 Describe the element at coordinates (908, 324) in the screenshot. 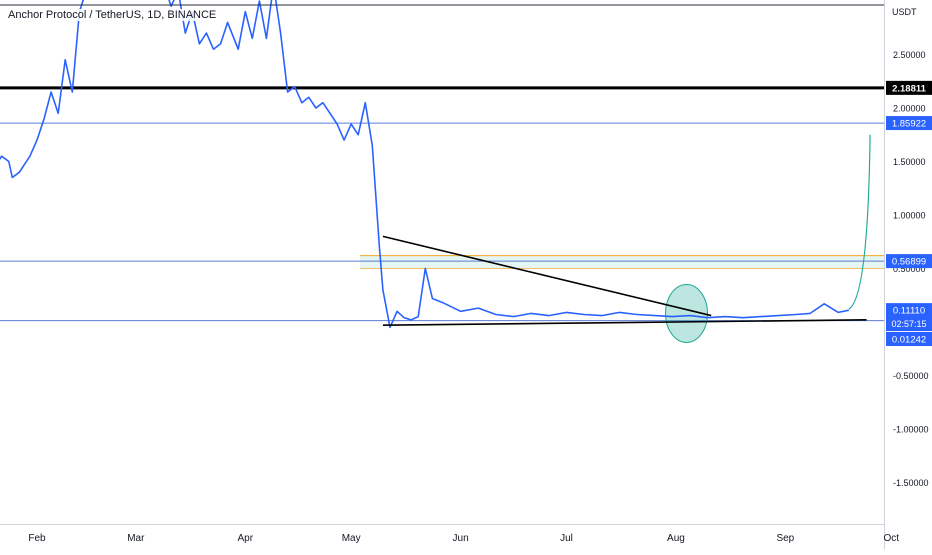

I see `countdown-text: 02:57:15` at that location.